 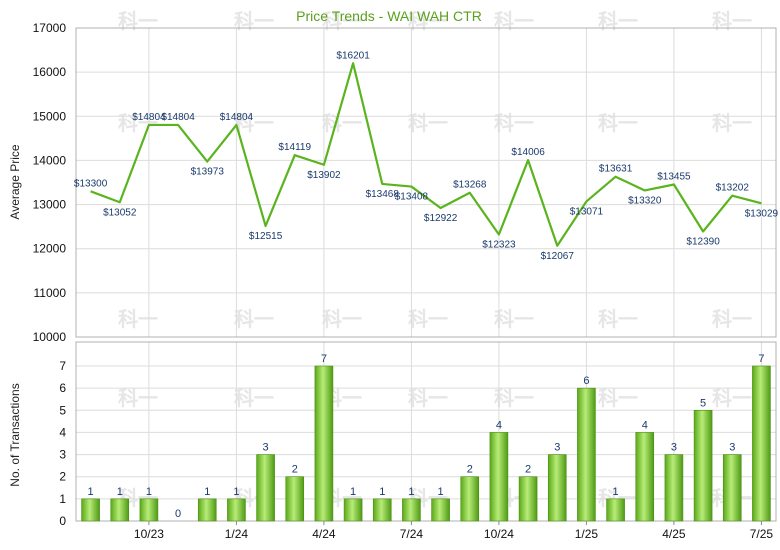 What do you see at coordinates (499, 244) in the screenshot?
I see `price-data-label: $12323` at bounding box center [499, 244].